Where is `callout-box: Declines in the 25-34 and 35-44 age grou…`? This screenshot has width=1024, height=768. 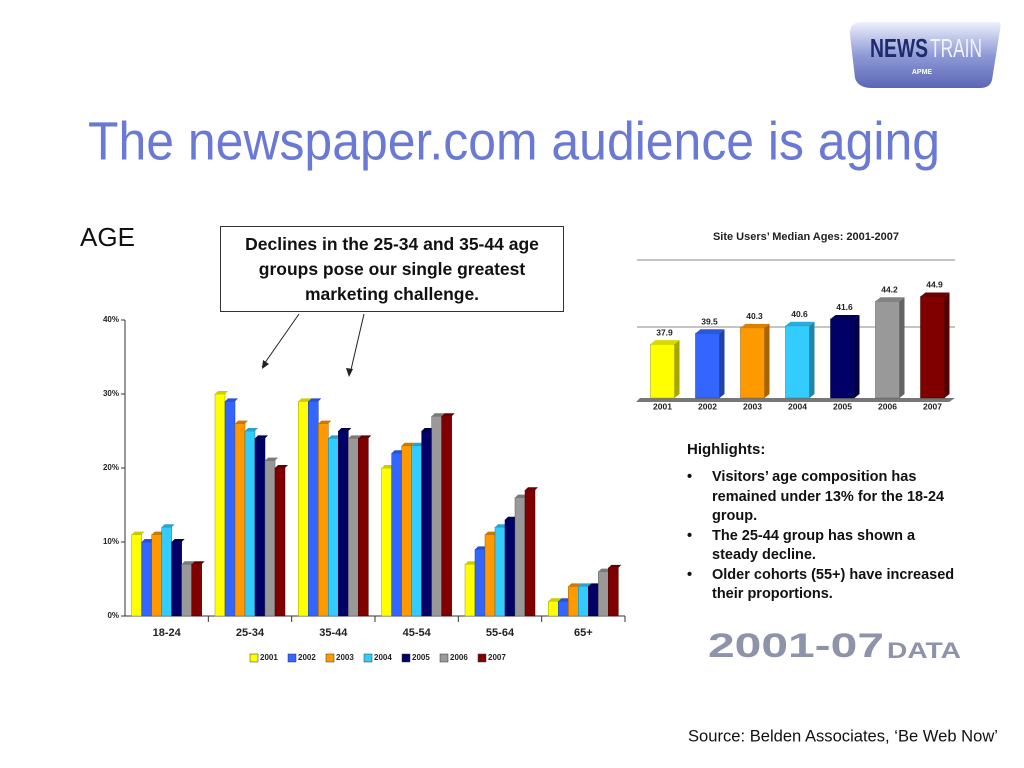
callout-box: Declines in the 25-34 and 35-44 age grou… is located at coordinates (392, 269).